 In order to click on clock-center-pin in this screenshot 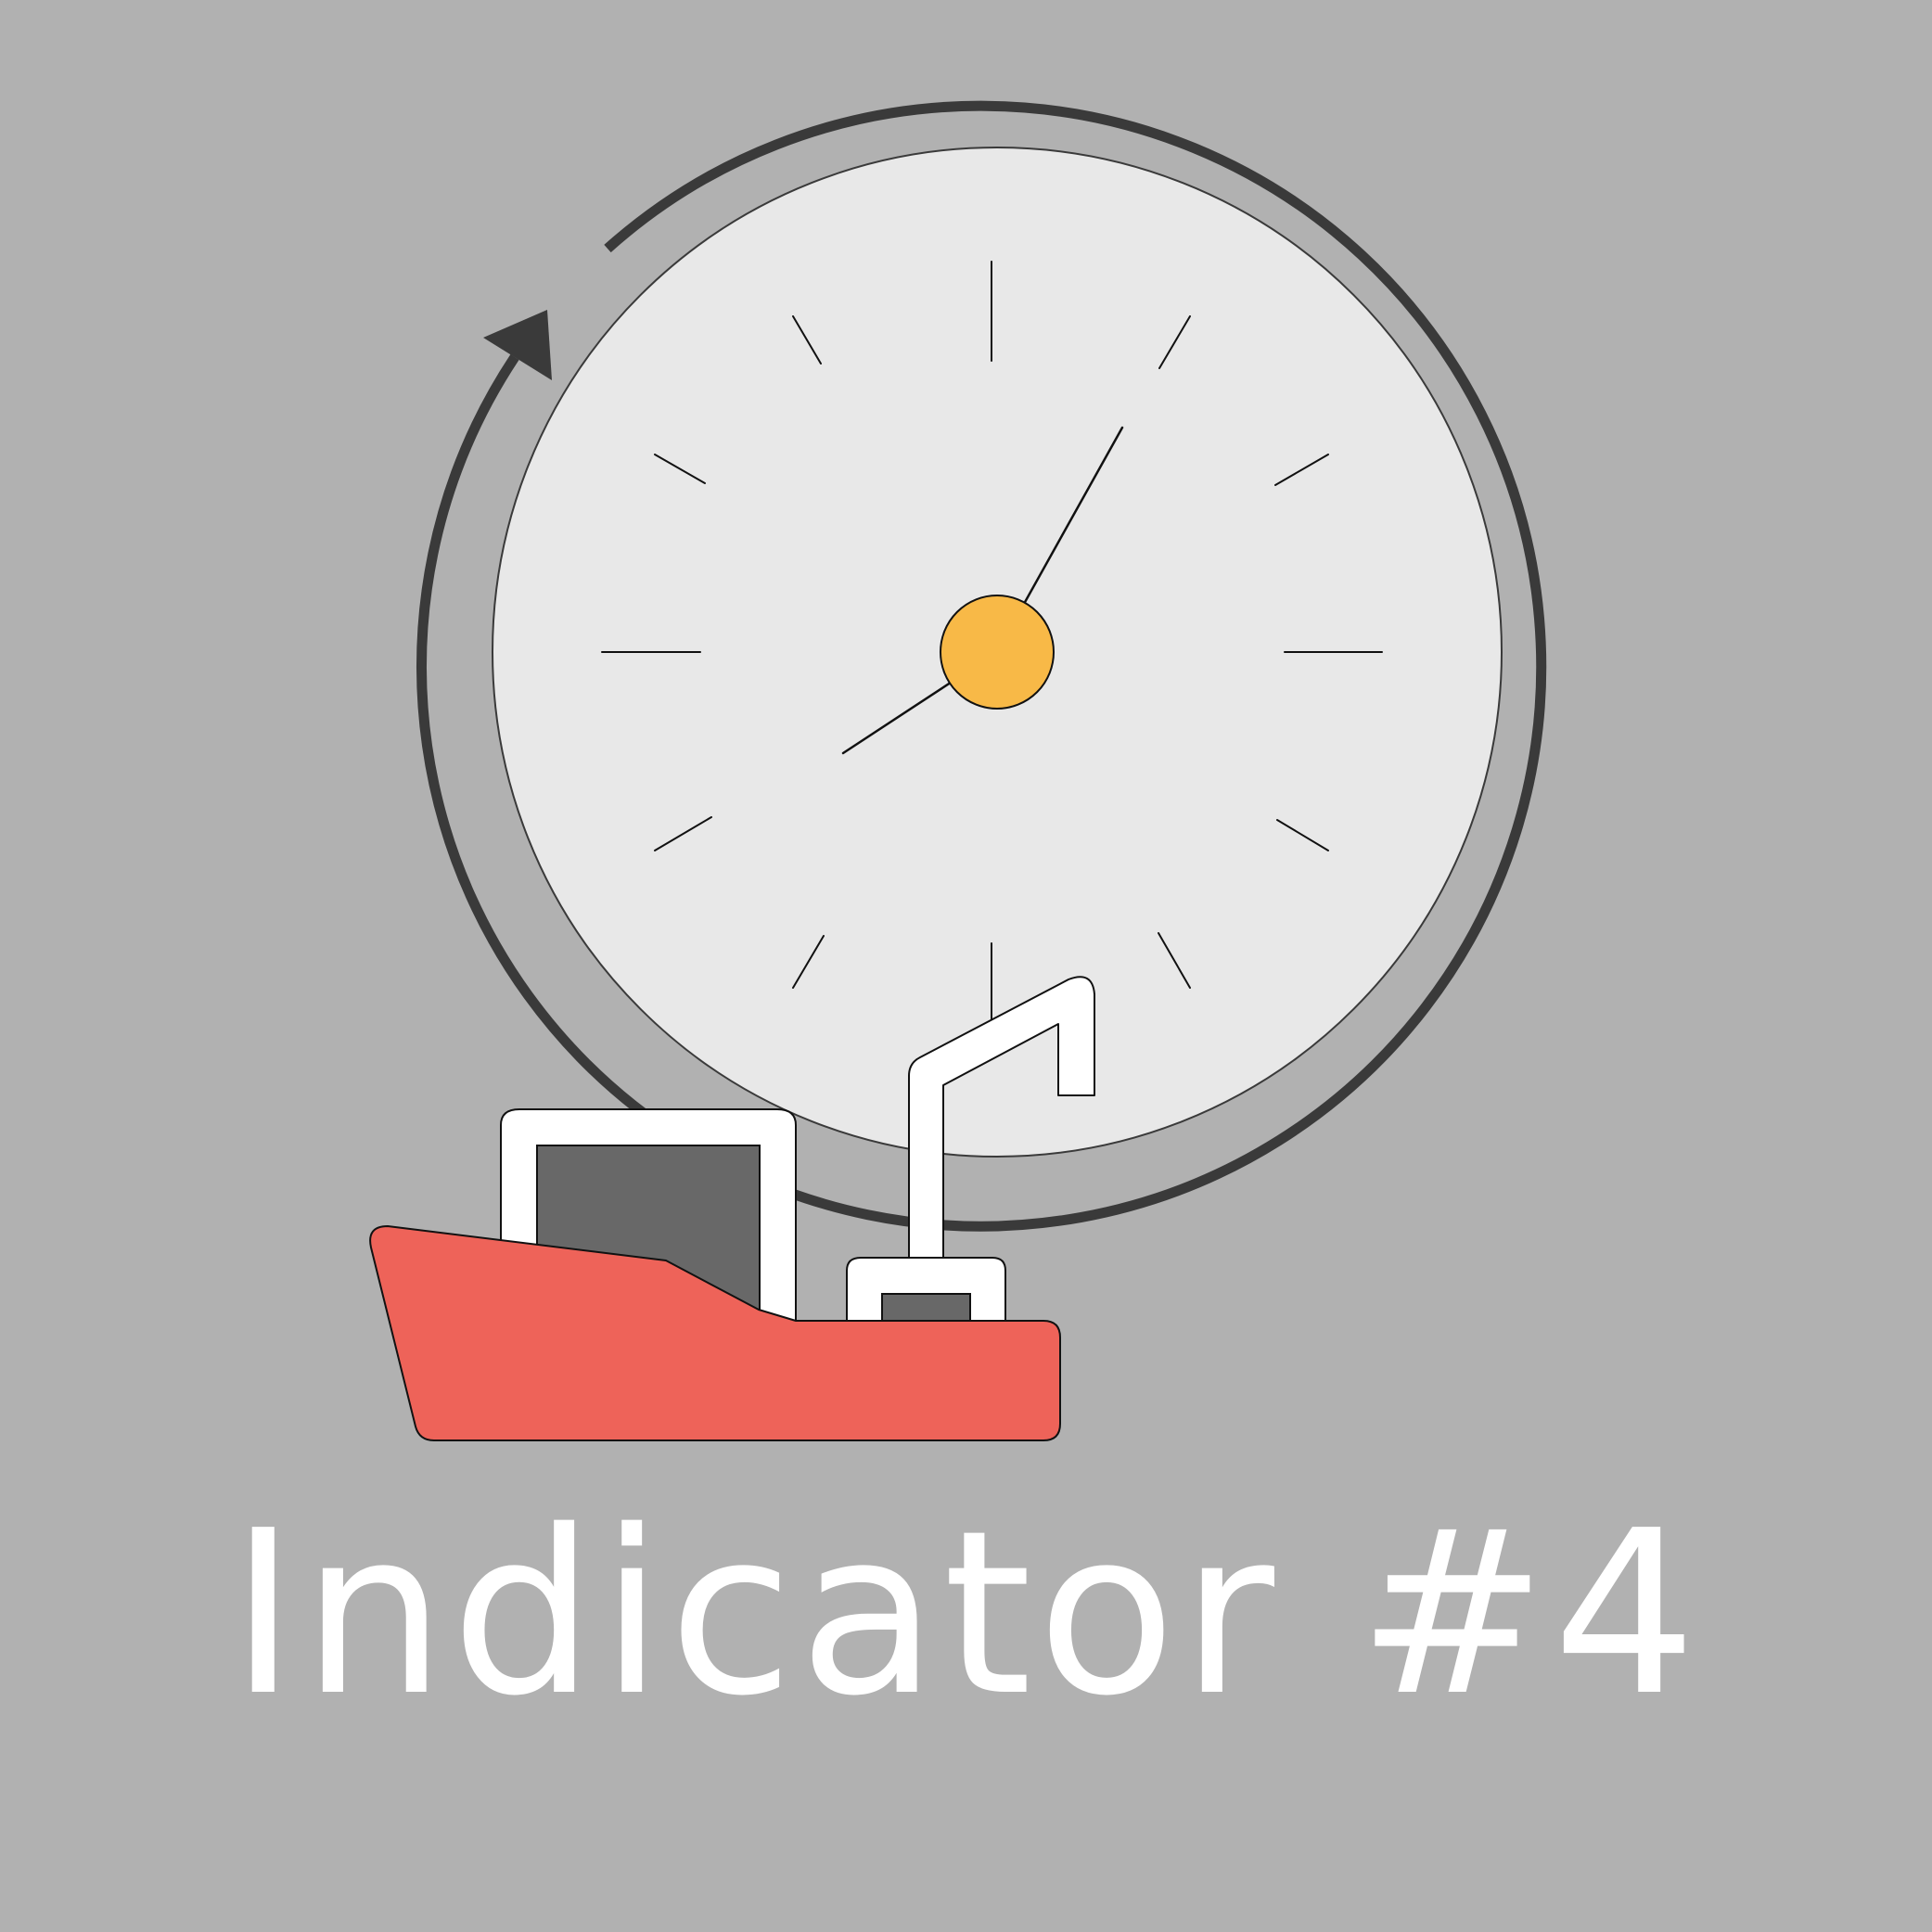, I will do `click(997, 652)`.